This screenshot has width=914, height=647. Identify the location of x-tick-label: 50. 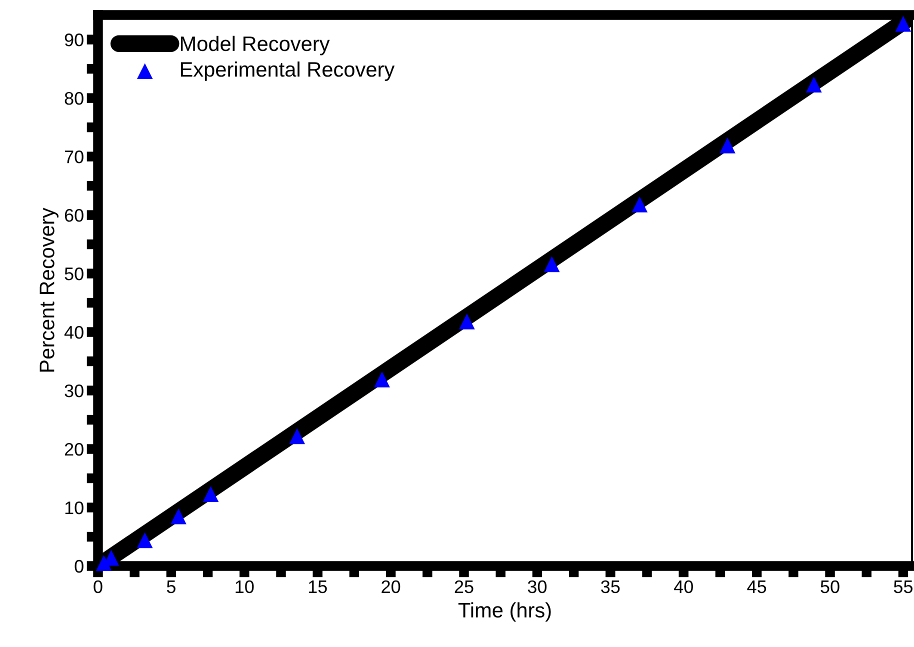
(830, 587).